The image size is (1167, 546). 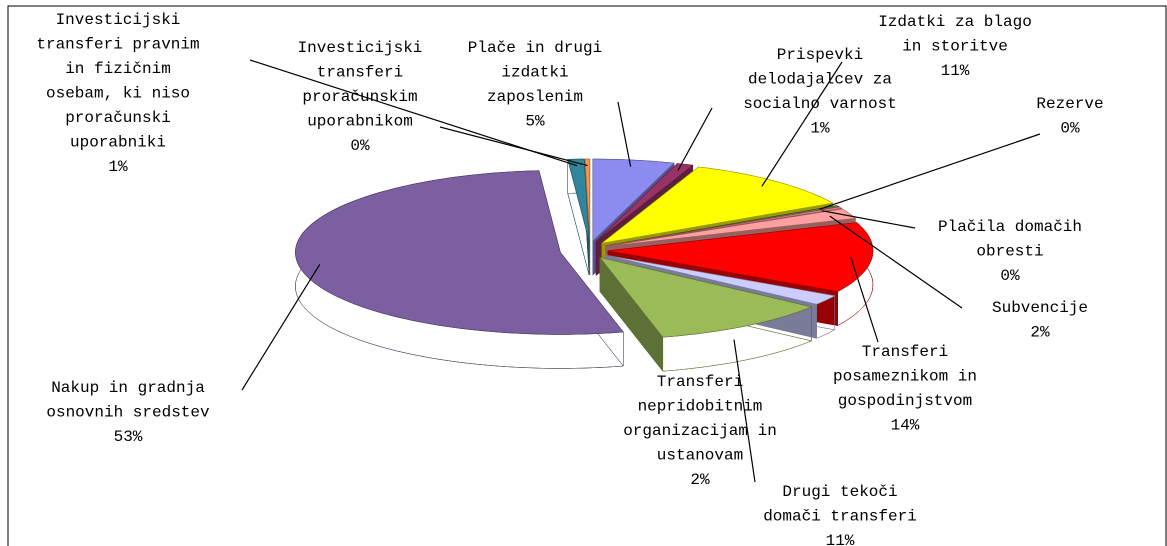 What do you see at coordinates (535, 122) in the screenshot?
I see `value-label: 5%` at bounding box center [535, 122].